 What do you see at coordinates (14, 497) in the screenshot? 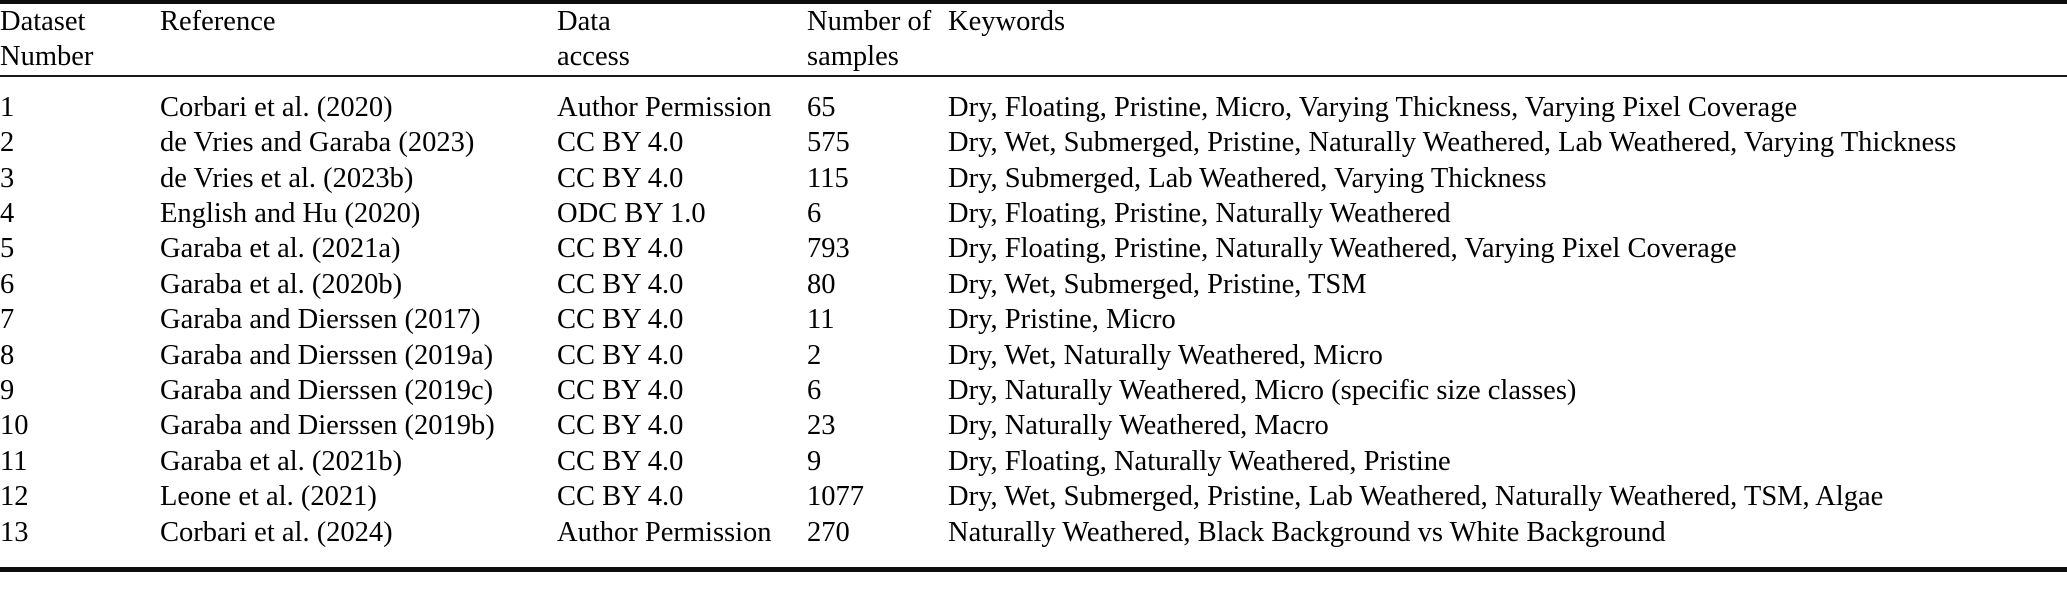
I see `cell-dataset-number: 12` at bounding box center [14, 497].